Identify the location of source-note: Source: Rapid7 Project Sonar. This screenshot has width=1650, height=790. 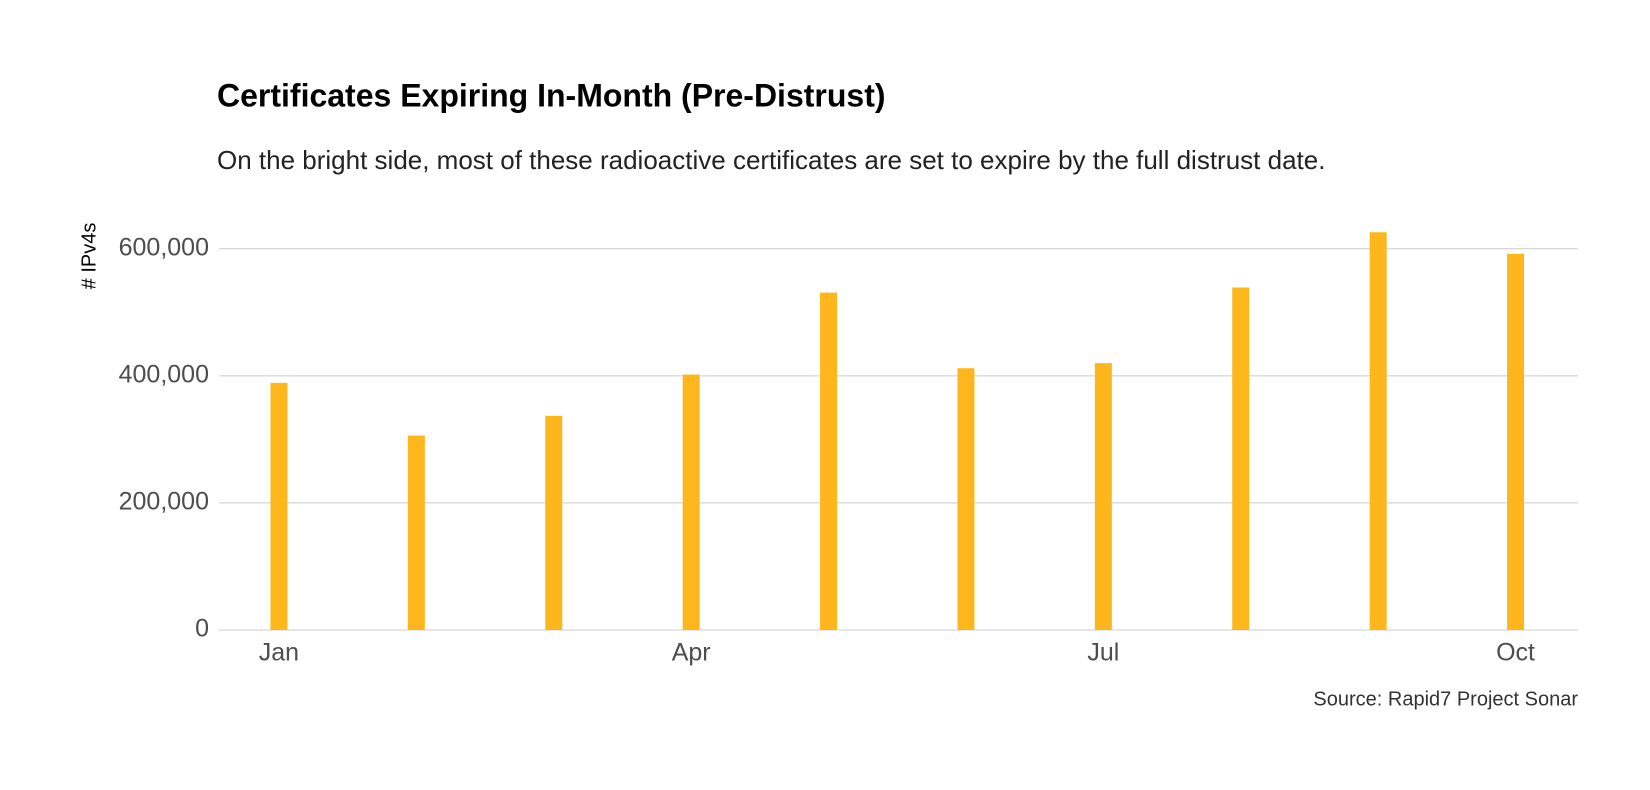
(1445, 699).